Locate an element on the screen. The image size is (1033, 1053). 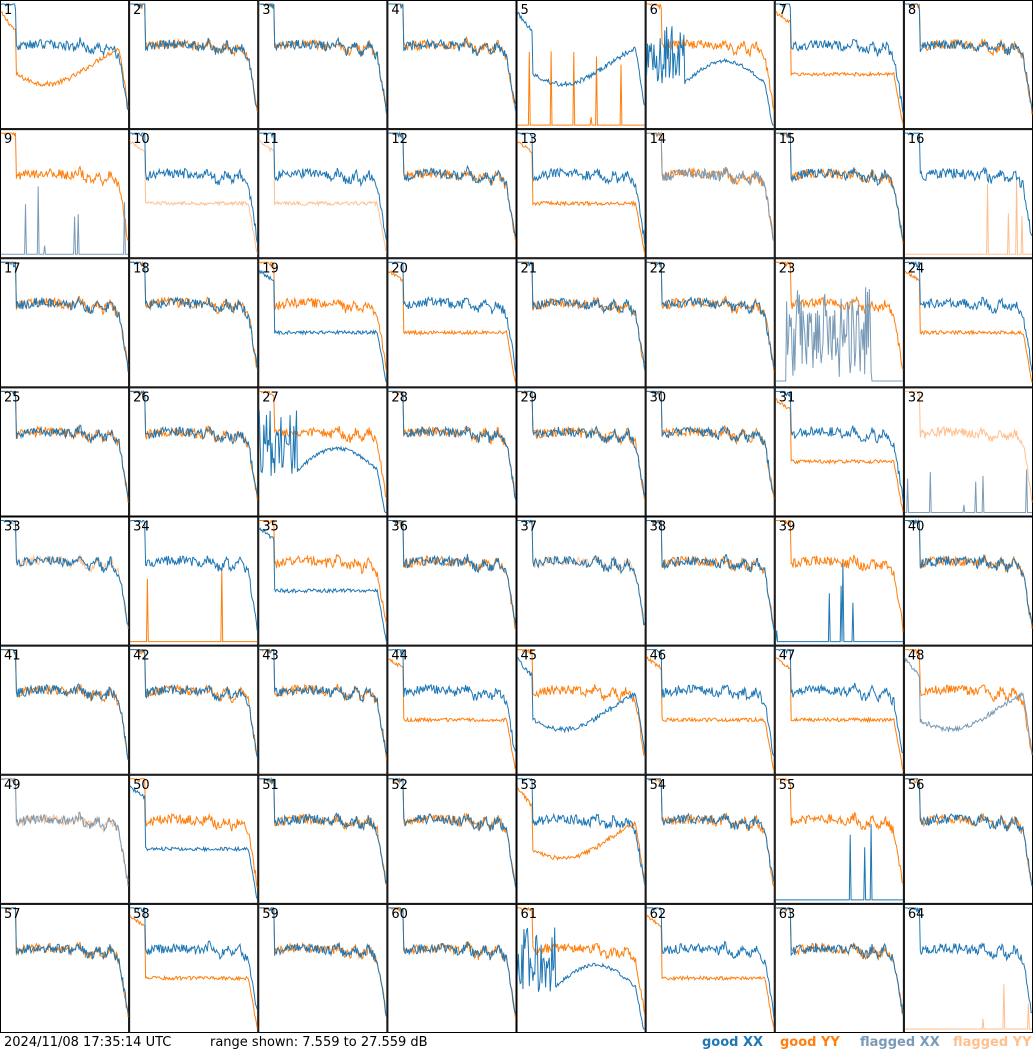
panel-37: 37 is located at coordinates (581, 581).